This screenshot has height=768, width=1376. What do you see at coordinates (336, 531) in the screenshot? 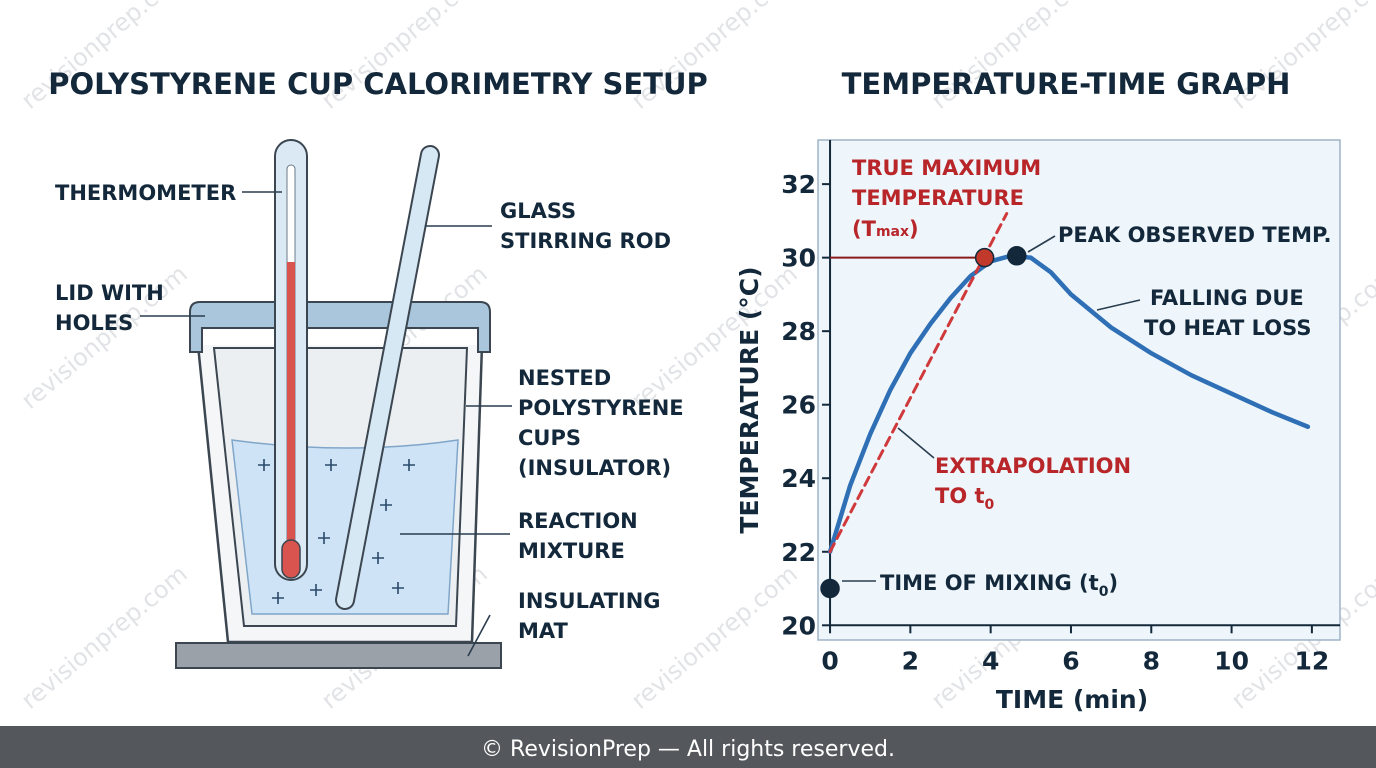
I see `particles` at bounding box center [336, 531].